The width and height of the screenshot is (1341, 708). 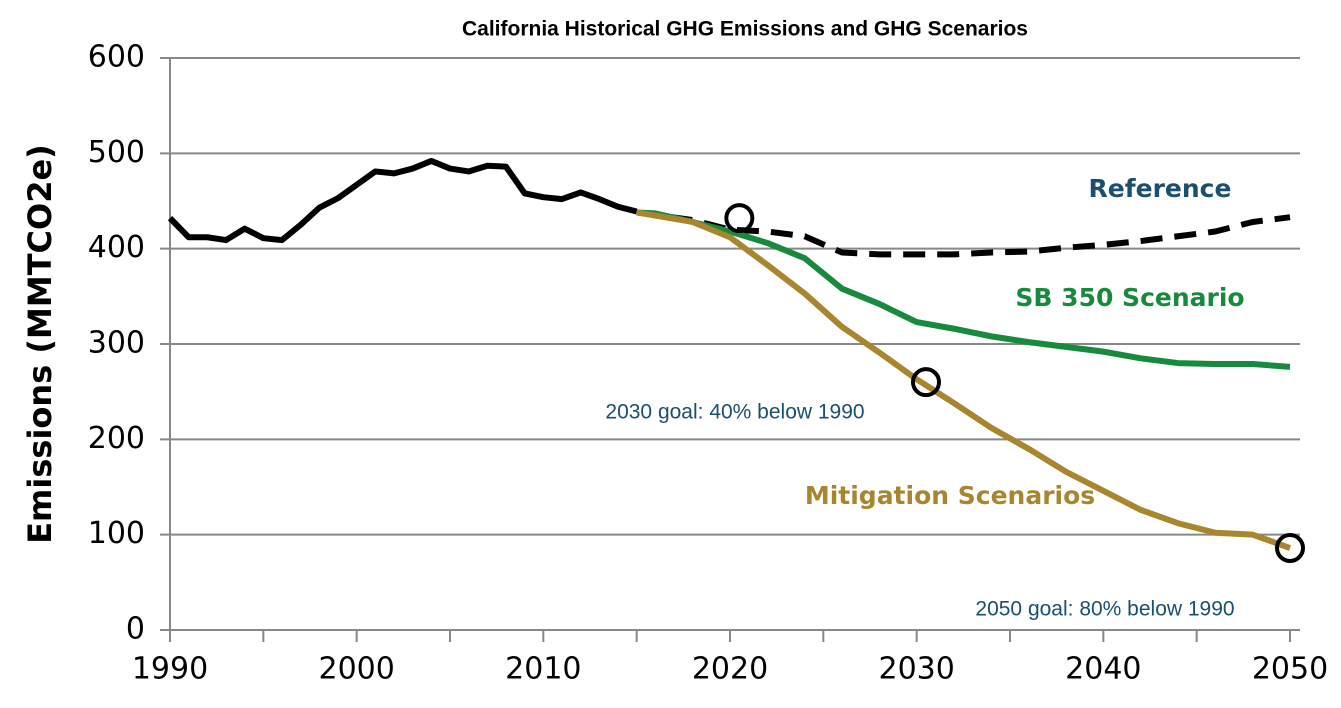 I want to click on annotation: 2030 goal: 40% below 1990, so click(x=734, y=412).